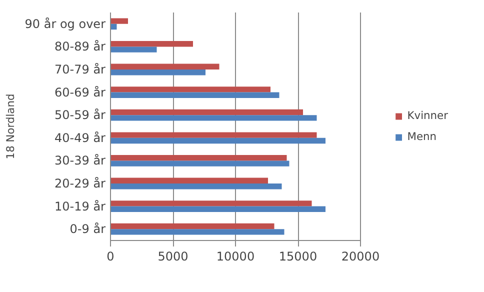  I want to click on y-tick-label: 0-9 år, so click(88, 229).